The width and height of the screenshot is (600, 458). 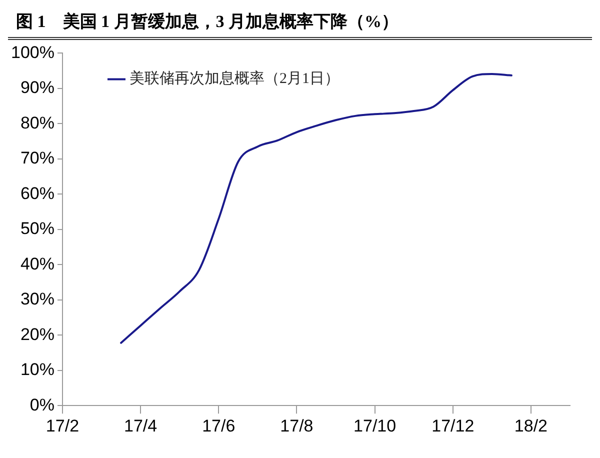 I want to click on chart-title: 图 1 美国 1 月暂缓加息，3 月加息概率下降（%）, so click(x=300, y=24).